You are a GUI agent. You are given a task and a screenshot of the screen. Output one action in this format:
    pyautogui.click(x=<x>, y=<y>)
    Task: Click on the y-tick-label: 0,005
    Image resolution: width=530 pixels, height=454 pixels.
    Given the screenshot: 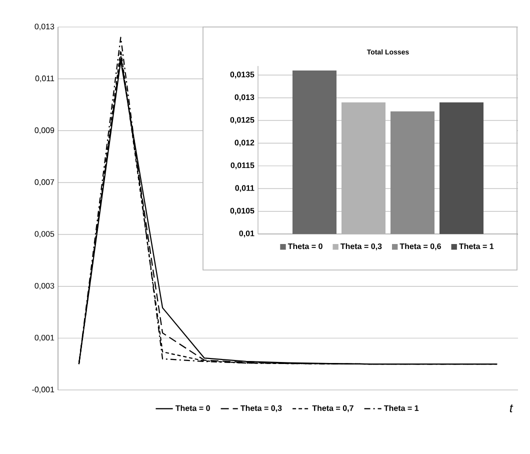 What is the action you would take?
    pyautogui.click(x=44, y=234)
    